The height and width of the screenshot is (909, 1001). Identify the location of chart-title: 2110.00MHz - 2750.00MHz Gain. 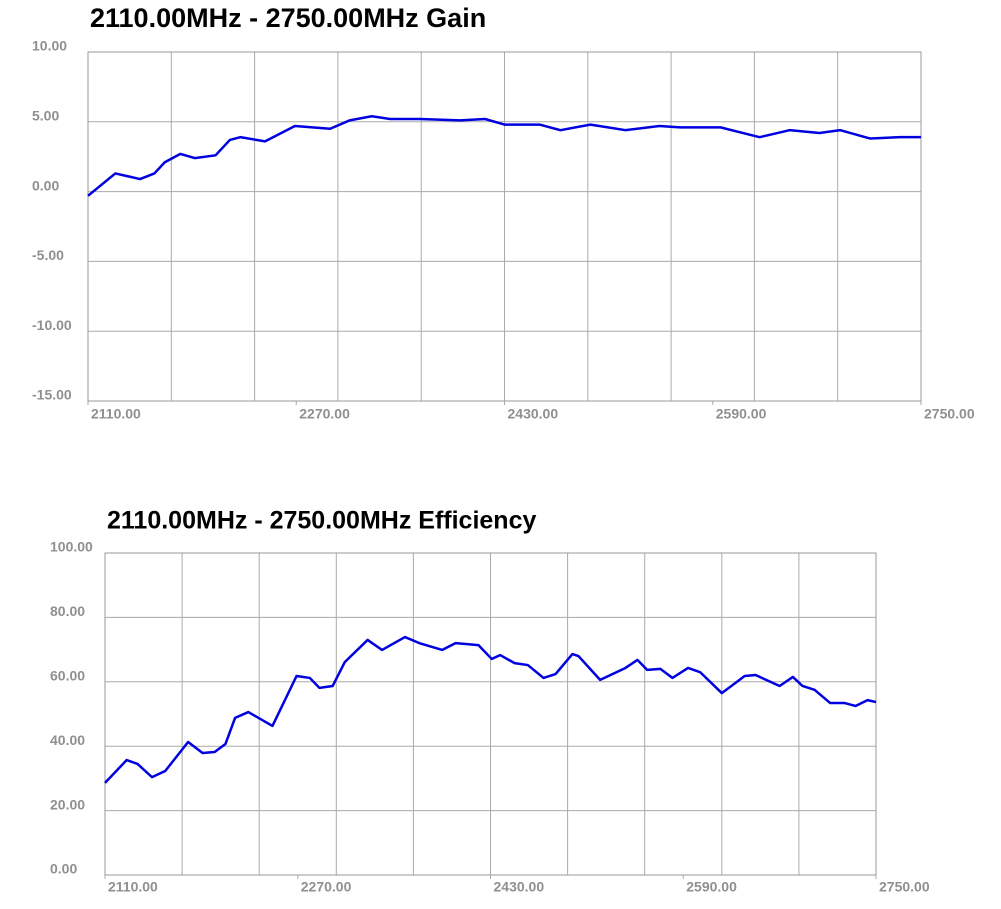
(288, 18).